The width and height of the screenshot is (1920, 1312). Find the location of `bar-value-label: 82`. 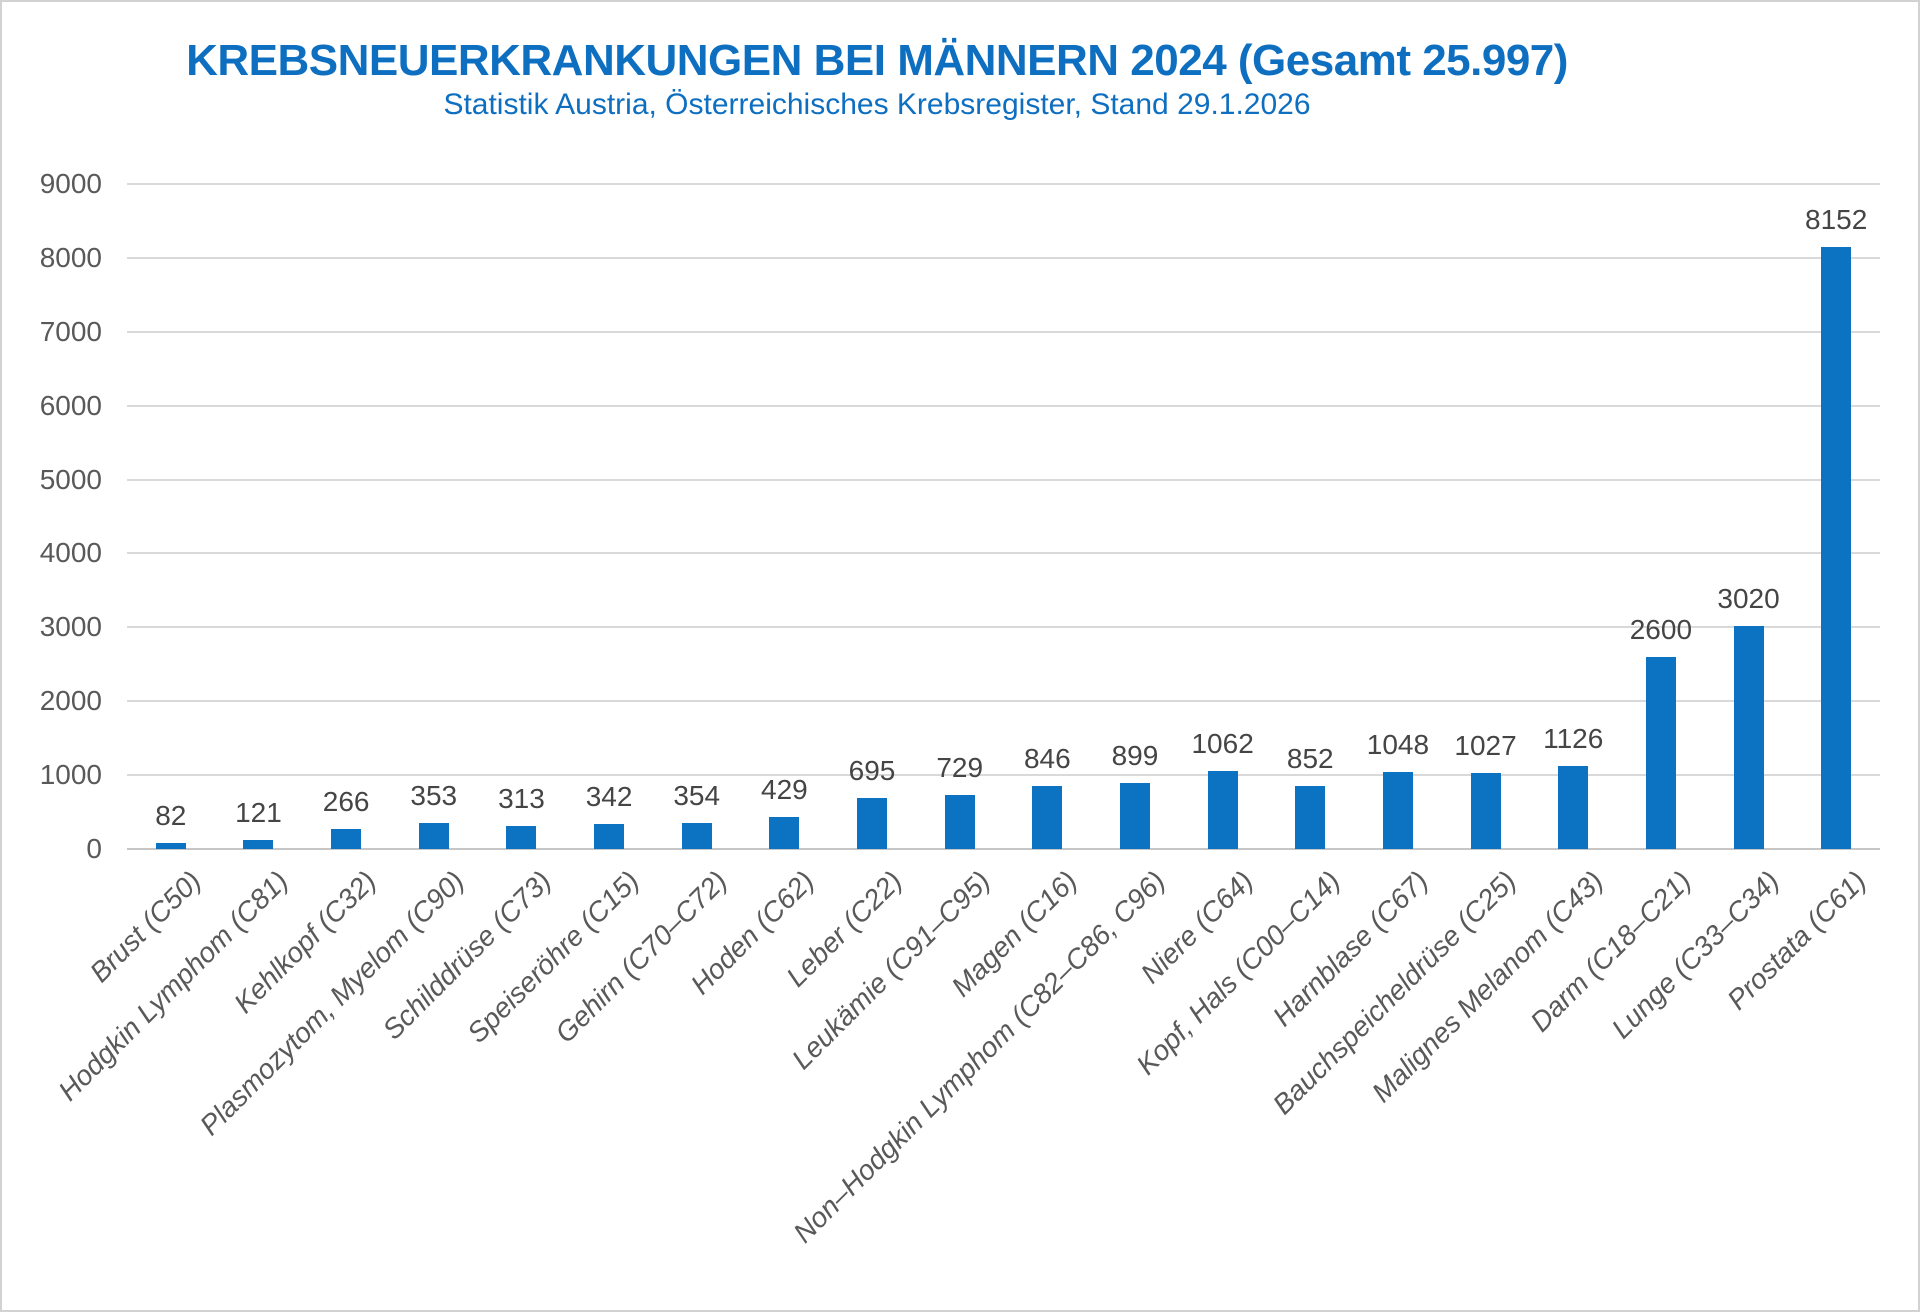

bar-value-label: 82 is located at coordinates (171, 815).